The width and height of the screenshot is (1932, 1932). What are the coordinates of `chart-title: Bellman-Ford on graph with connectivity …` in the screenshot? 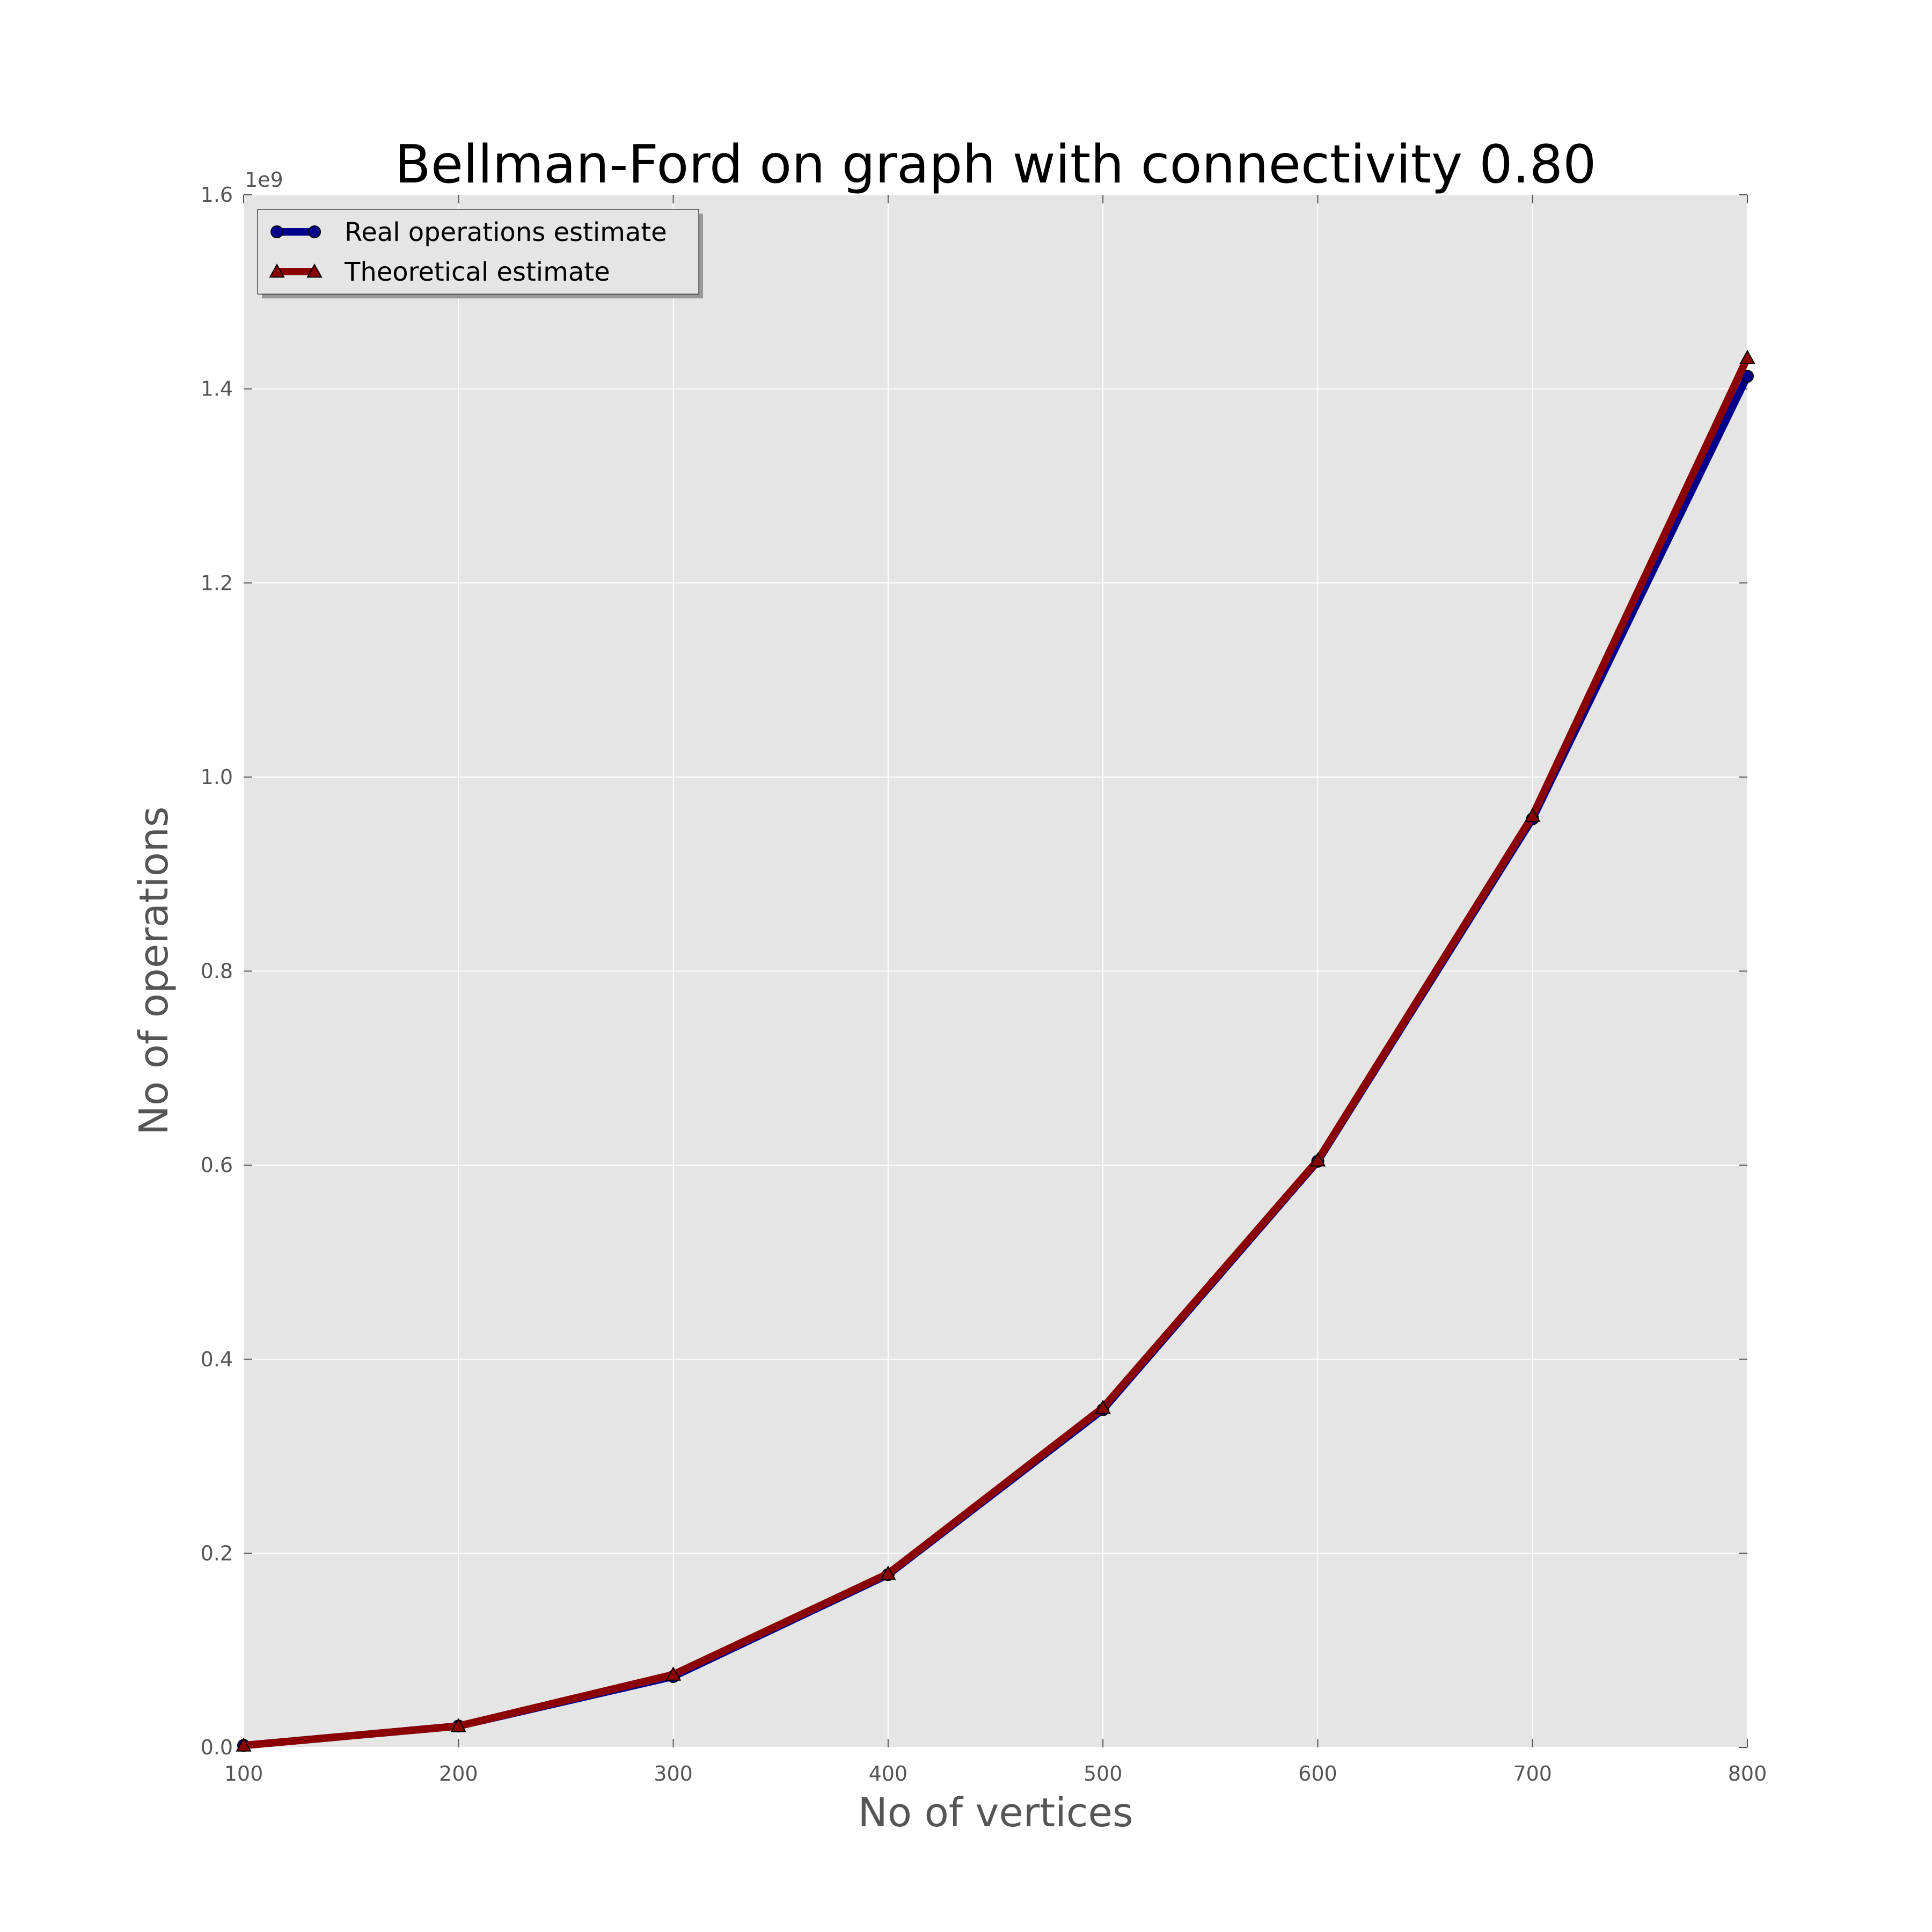 It's located at (996, 164).